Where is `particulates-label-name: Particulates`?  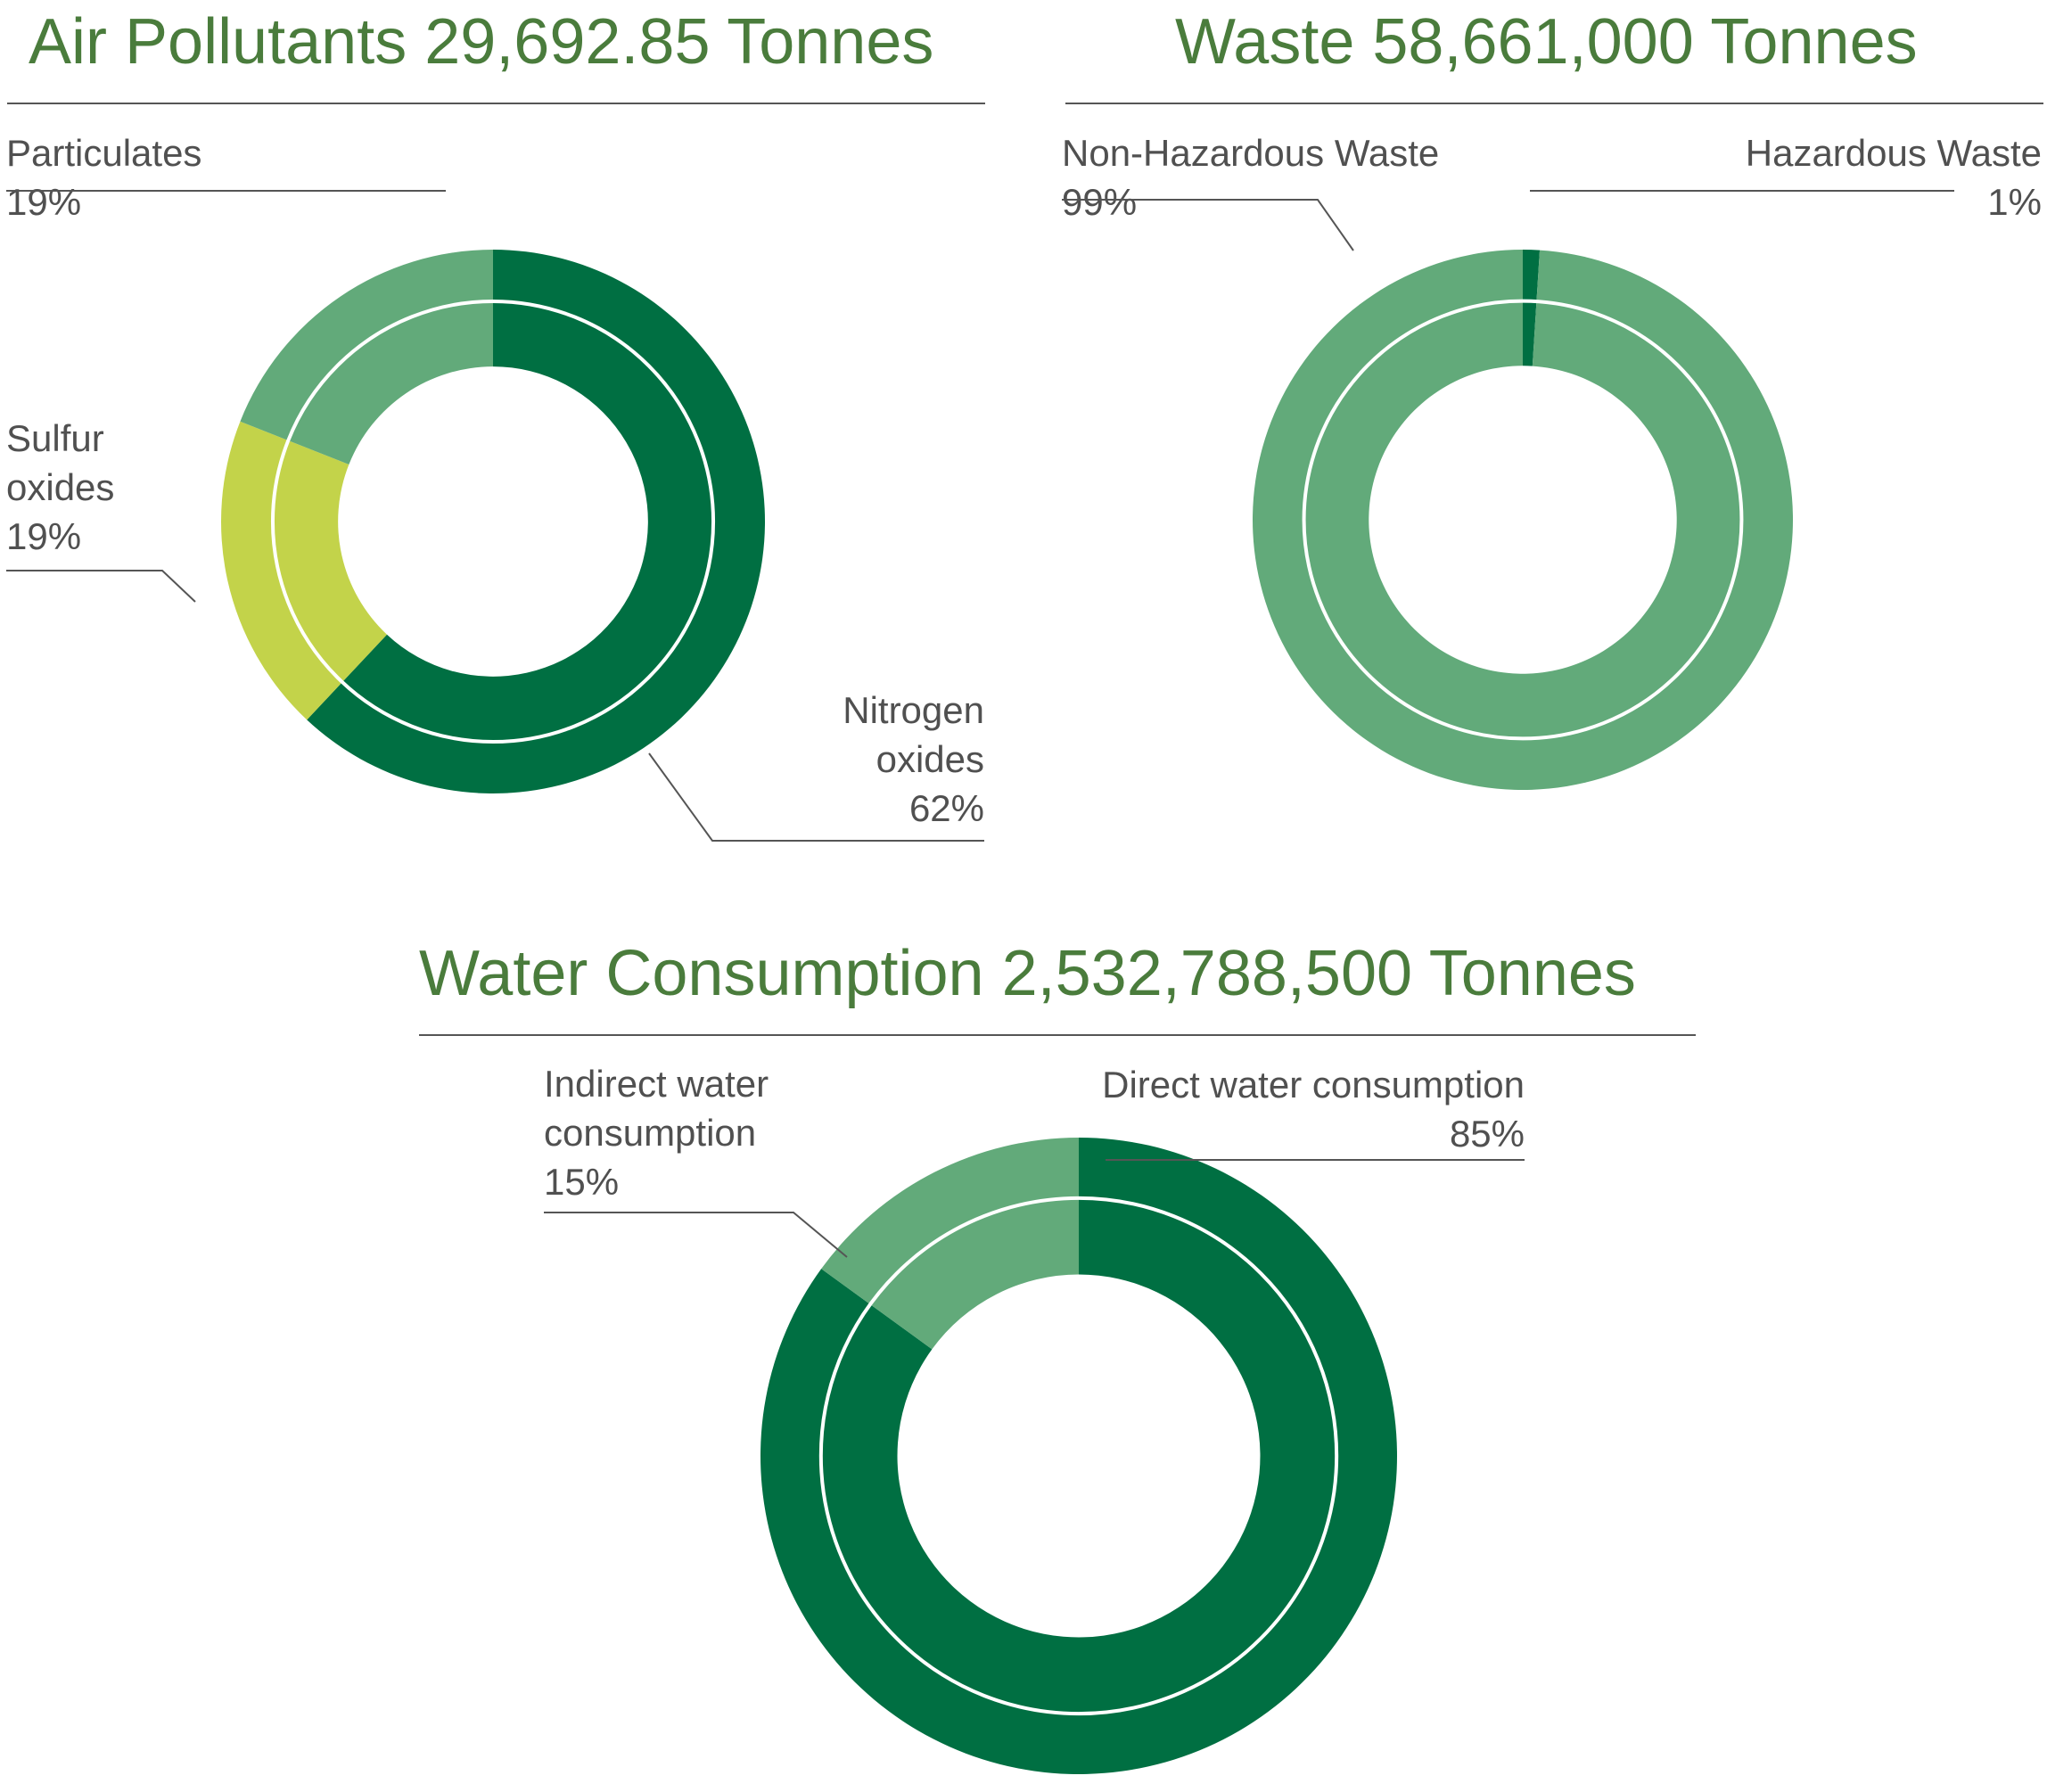 particulates-label-name: Particulates is located at coordinates (103, 153).